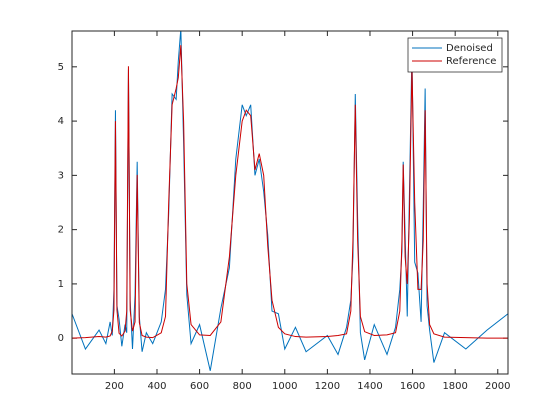  What do you see at coordinates (454, 386) in the screenshot?
I see `x-tick-label: 1800` at bounding box center [454, 386].